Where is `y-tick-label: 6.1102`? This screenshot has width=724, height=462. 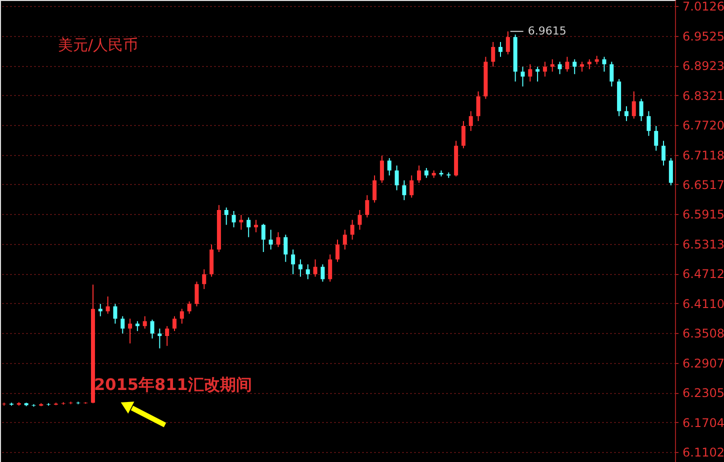
y-tick-label: 6.1102 is located at coordinates (703, 453).